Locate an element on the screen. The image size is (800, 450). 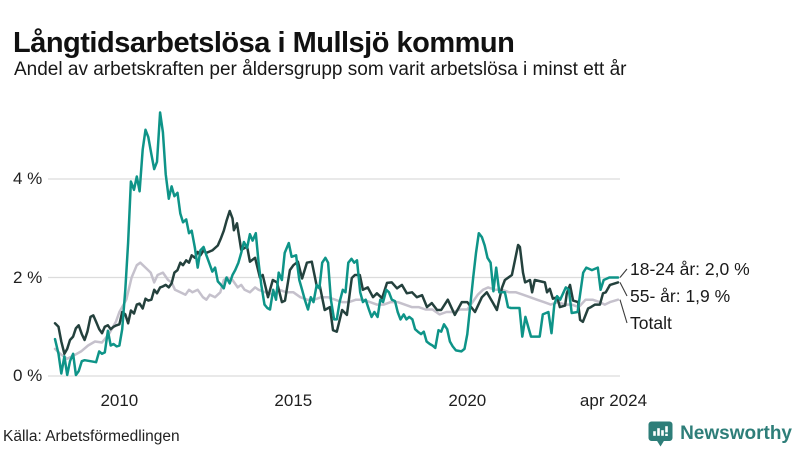
series-end-label-totalt: Totalt is located at coordinates (651, 323).